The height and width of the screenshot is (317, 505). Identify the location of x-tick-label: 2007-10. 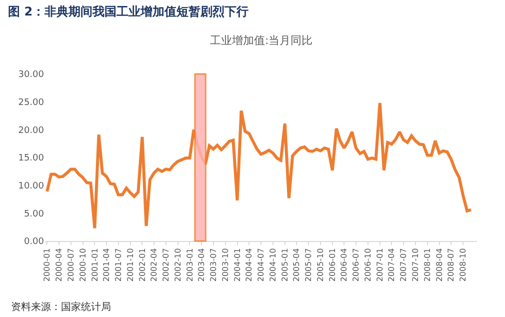
(415, 265).